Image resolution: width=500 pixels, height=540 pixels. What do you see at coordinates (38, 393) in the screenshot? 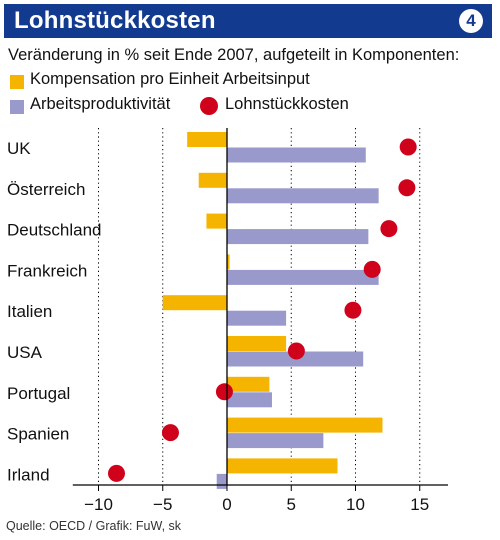
I see `category-label: Portugal` at bounding box center [38, 393].